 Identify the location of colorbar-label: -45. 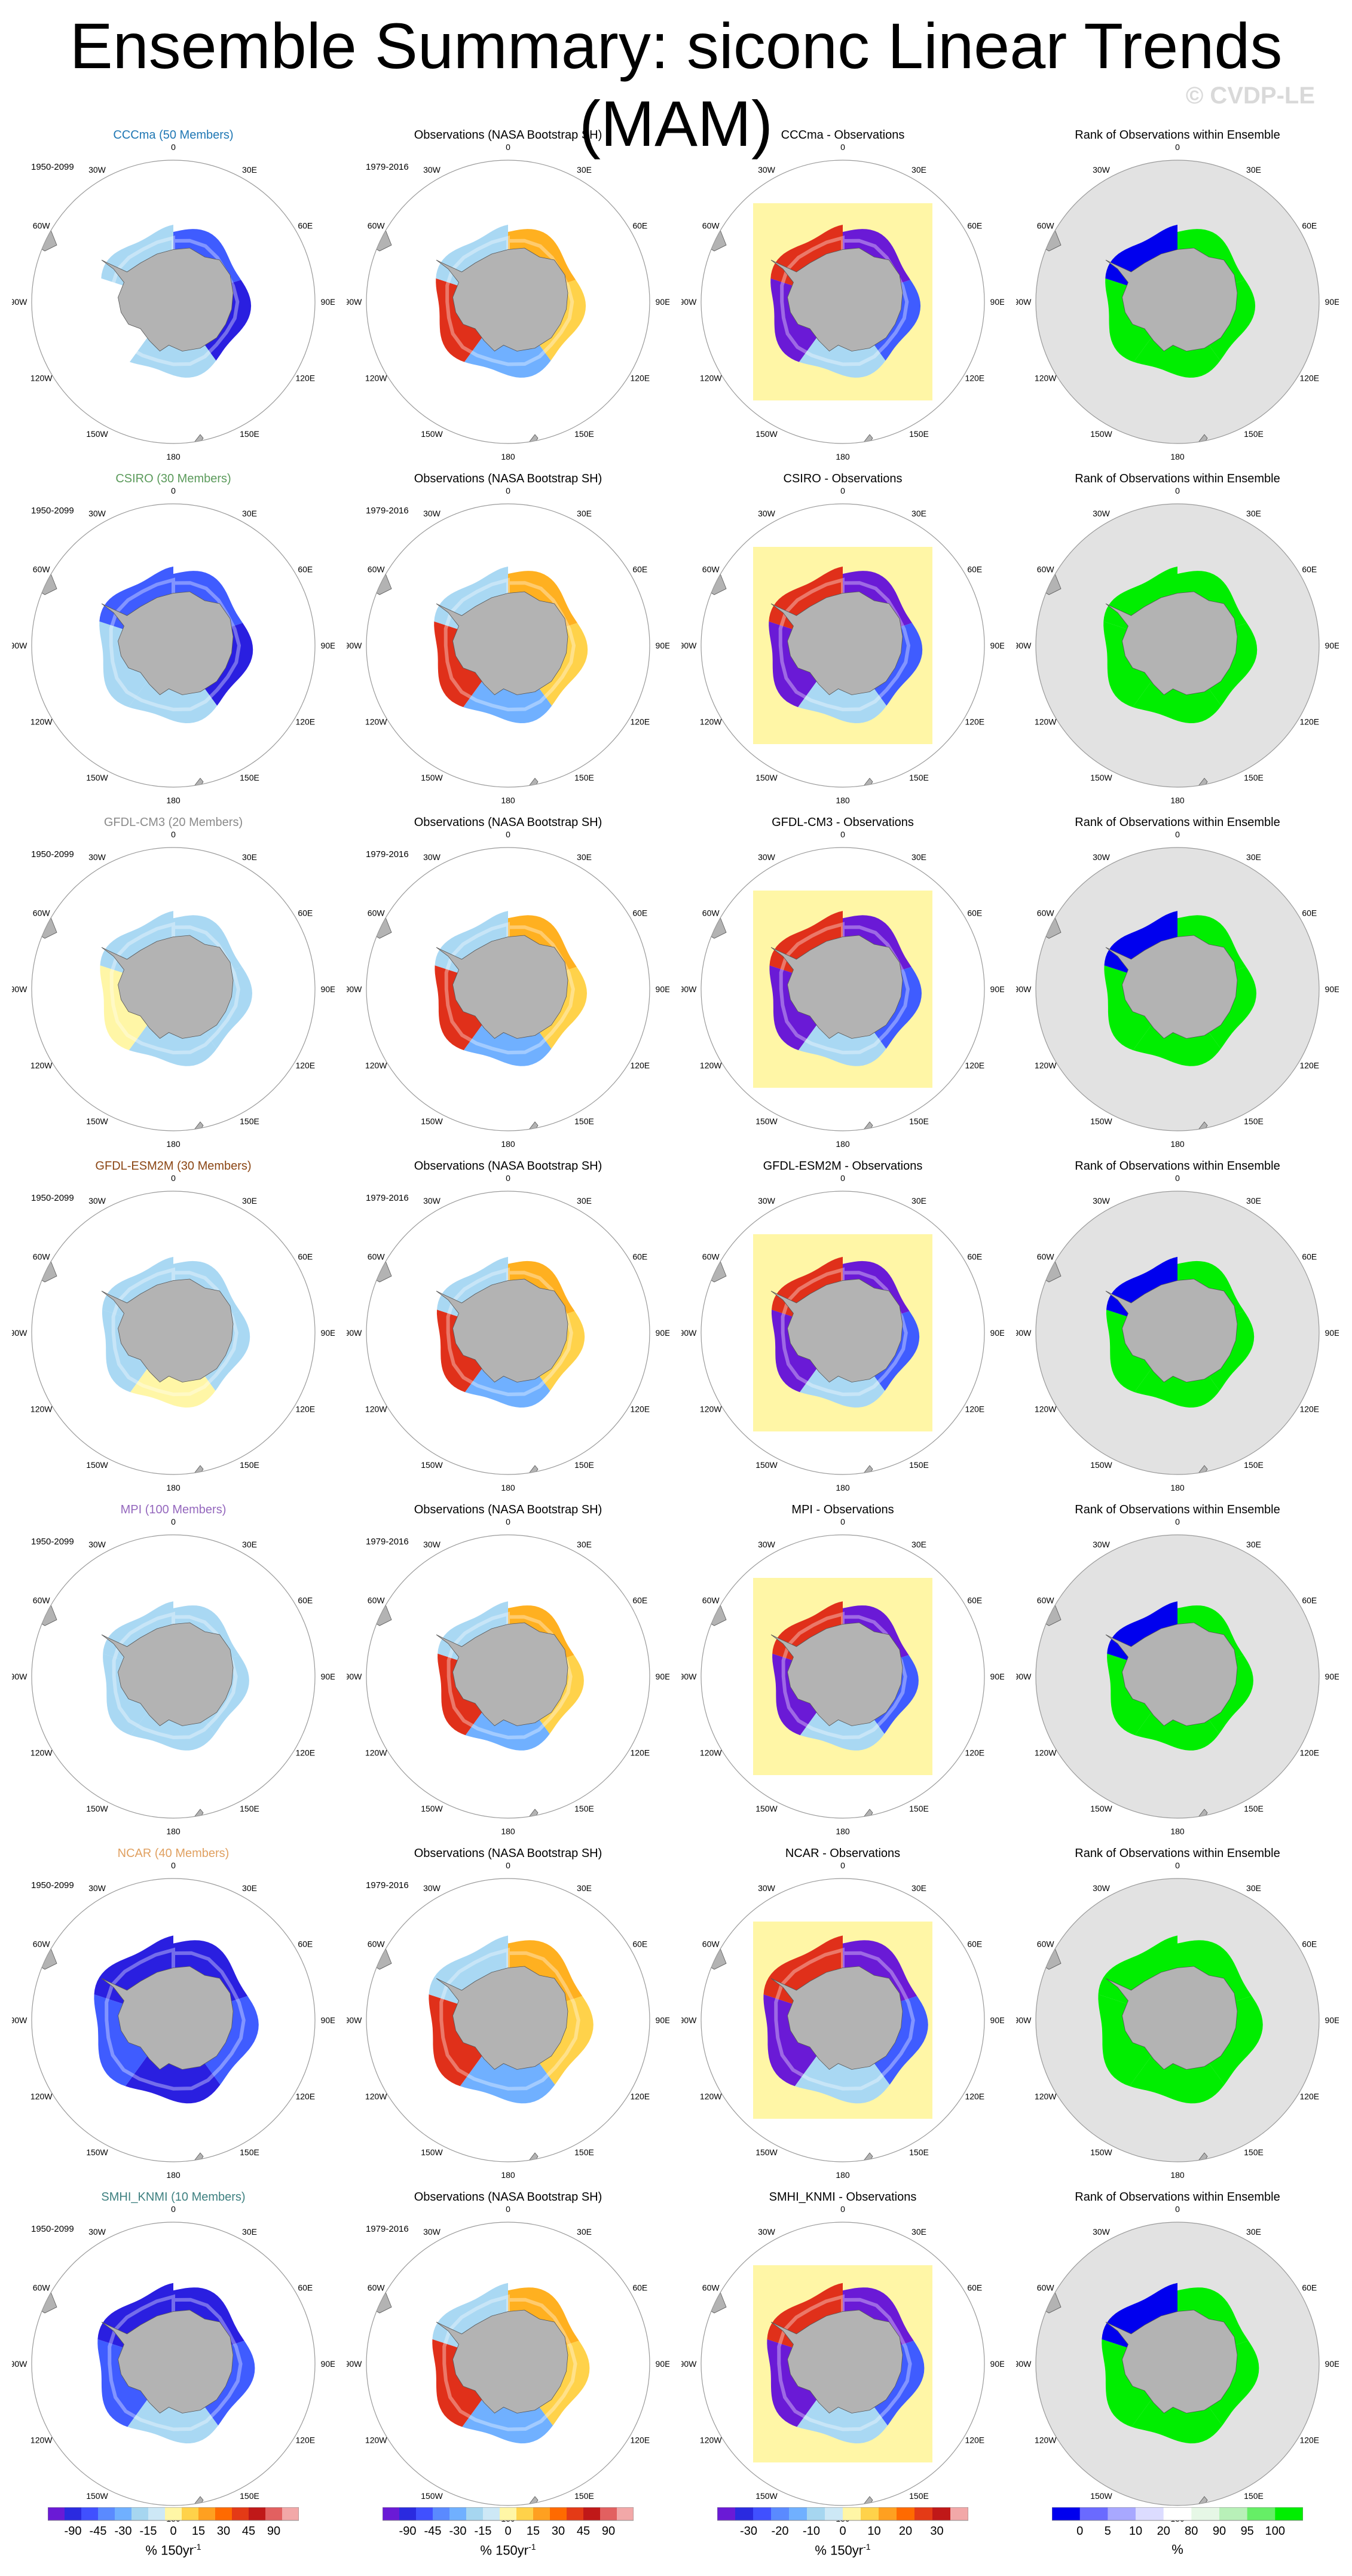
(433, 2531).